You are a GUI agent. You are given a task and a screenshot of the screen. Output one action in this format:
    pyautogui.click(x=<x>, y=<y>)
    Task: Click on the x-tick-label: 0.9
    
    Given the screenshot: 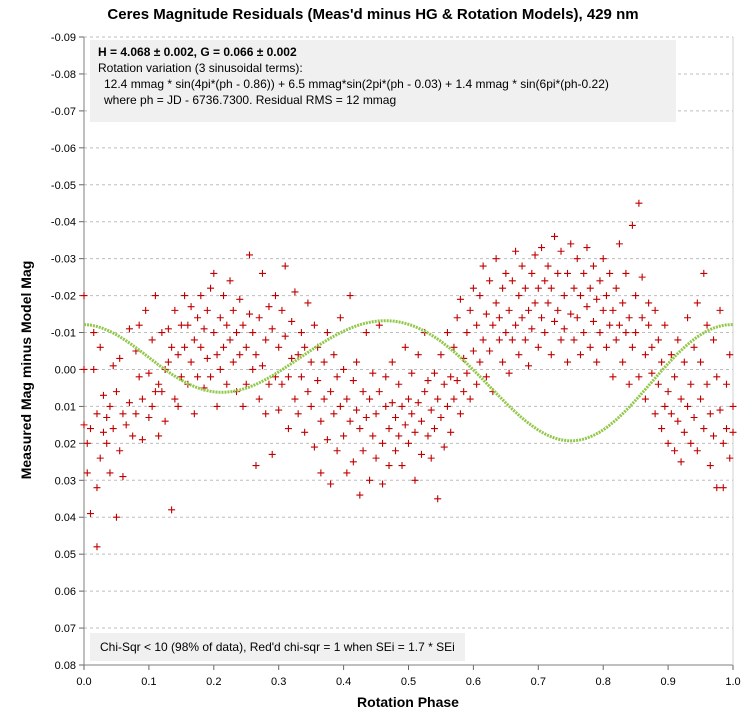 What is the action you would take?
    pyautogui.click(x=667, y=682)
    